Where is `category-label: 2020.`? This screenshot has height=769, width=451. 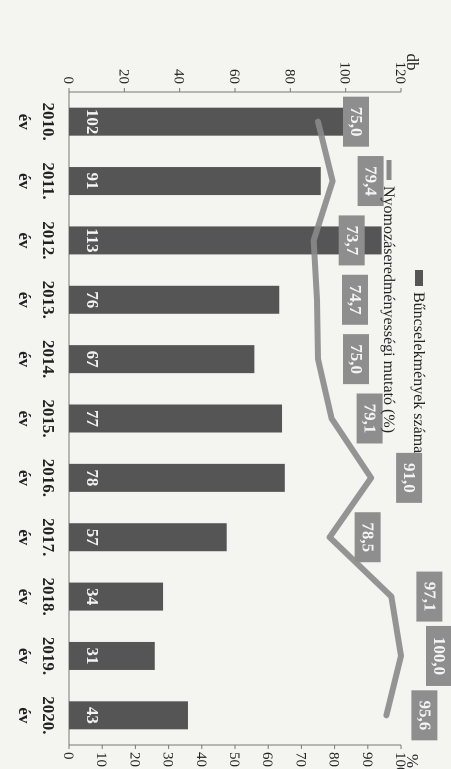 category-label: 2020. is located at coordinates (48, 715).